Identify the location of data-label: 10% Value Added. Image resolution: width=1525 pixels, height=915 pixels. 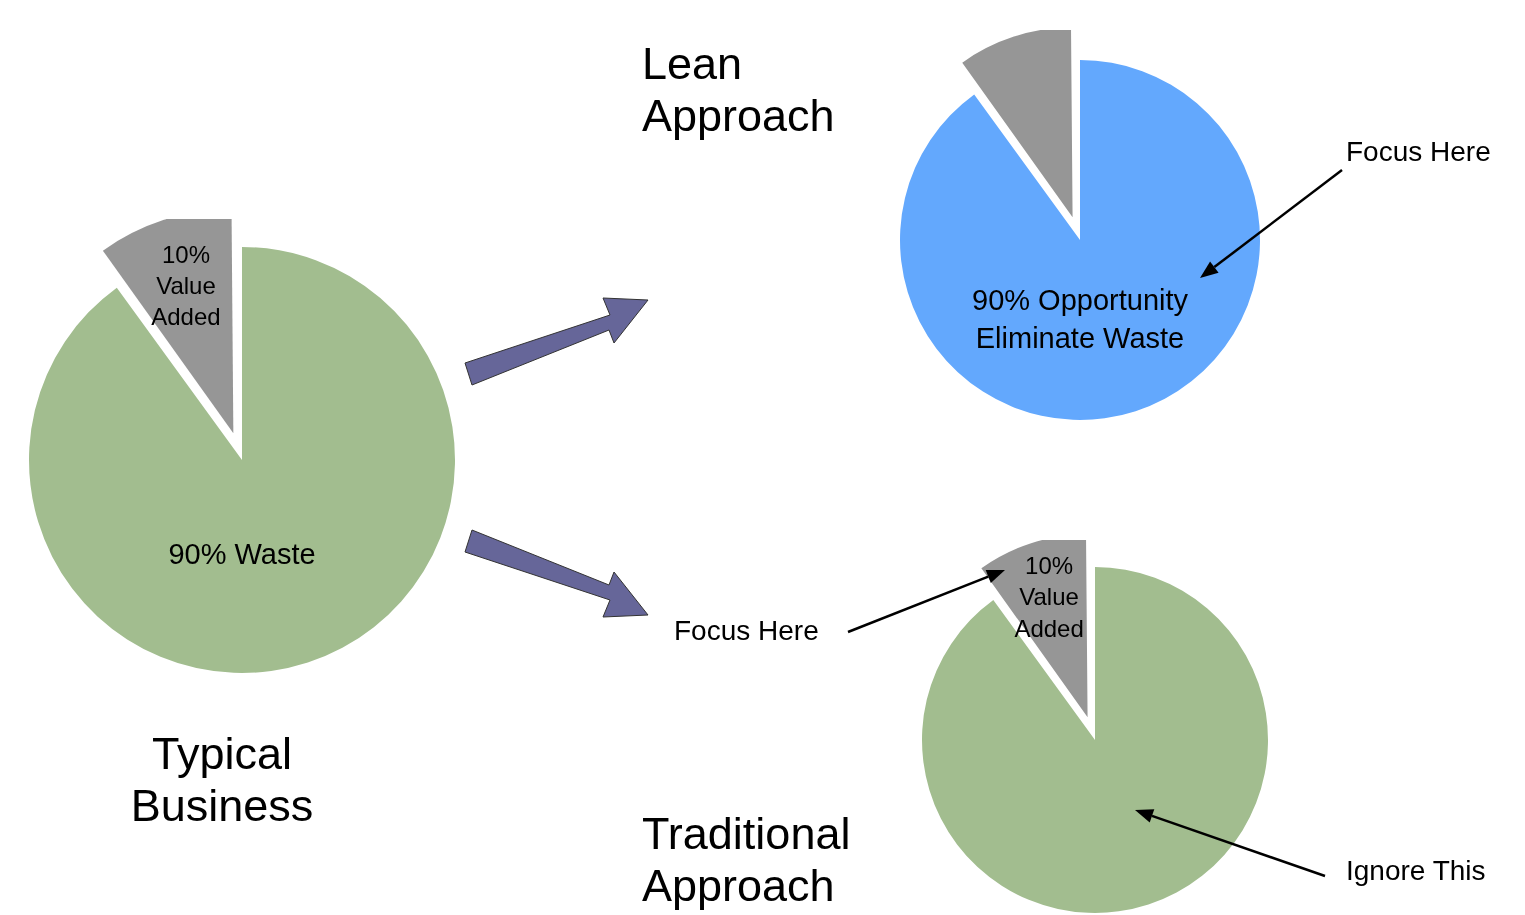
(186, 285).